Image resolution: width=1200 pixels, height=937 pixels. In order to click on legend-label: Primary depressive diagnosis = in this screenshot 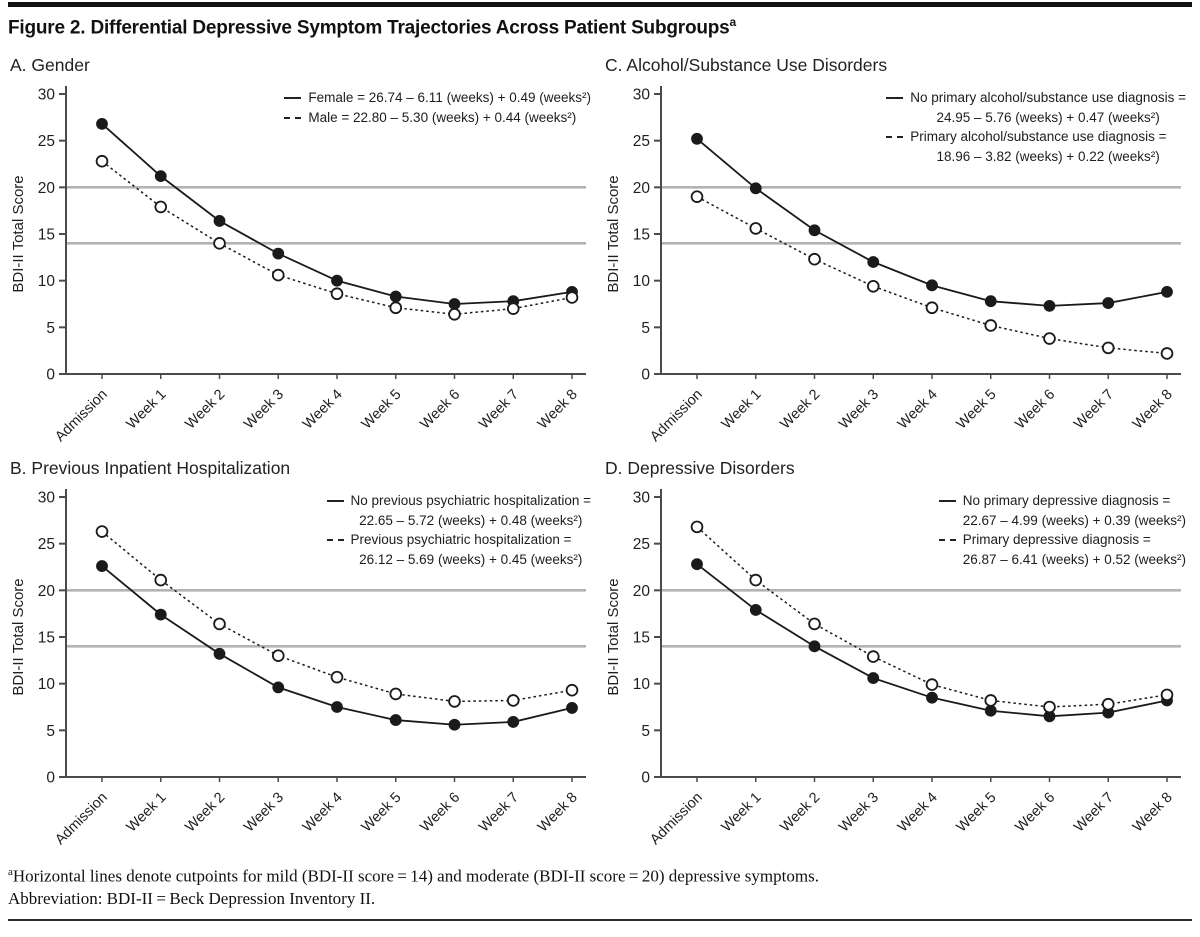, I will do `click(1056, 540)`.